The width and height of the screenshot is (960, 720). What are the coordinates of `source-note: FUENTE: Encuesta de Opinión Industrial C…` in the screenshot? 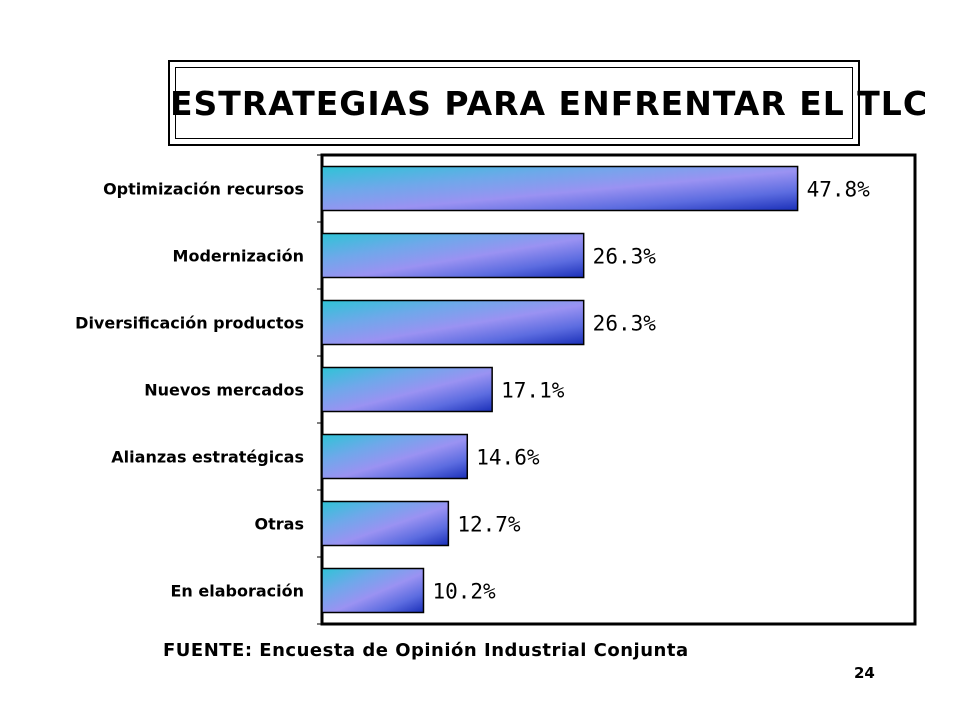 It's located at (426, 650).